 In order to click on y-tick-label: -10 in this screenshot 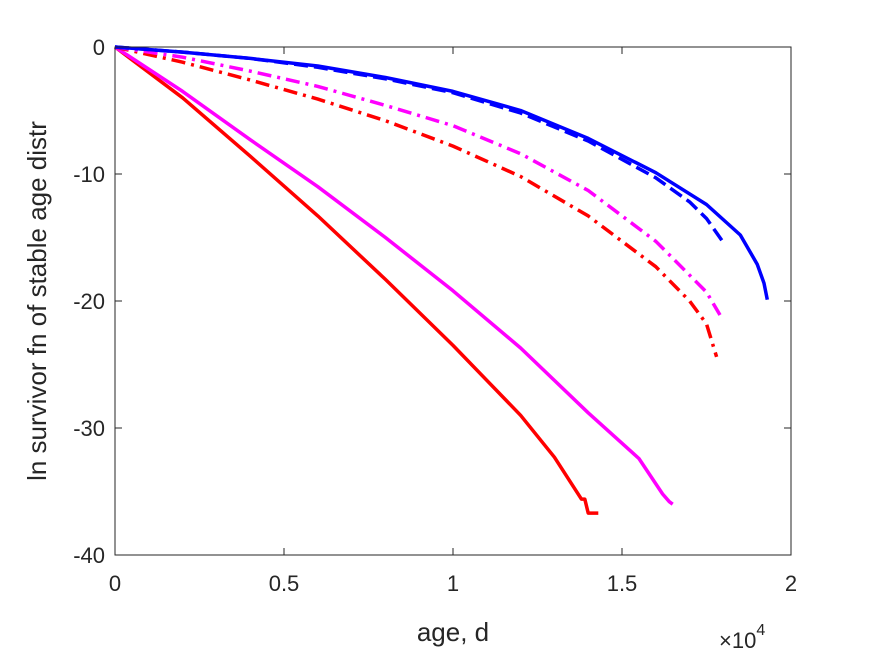, I will do `click(89, 174)`.